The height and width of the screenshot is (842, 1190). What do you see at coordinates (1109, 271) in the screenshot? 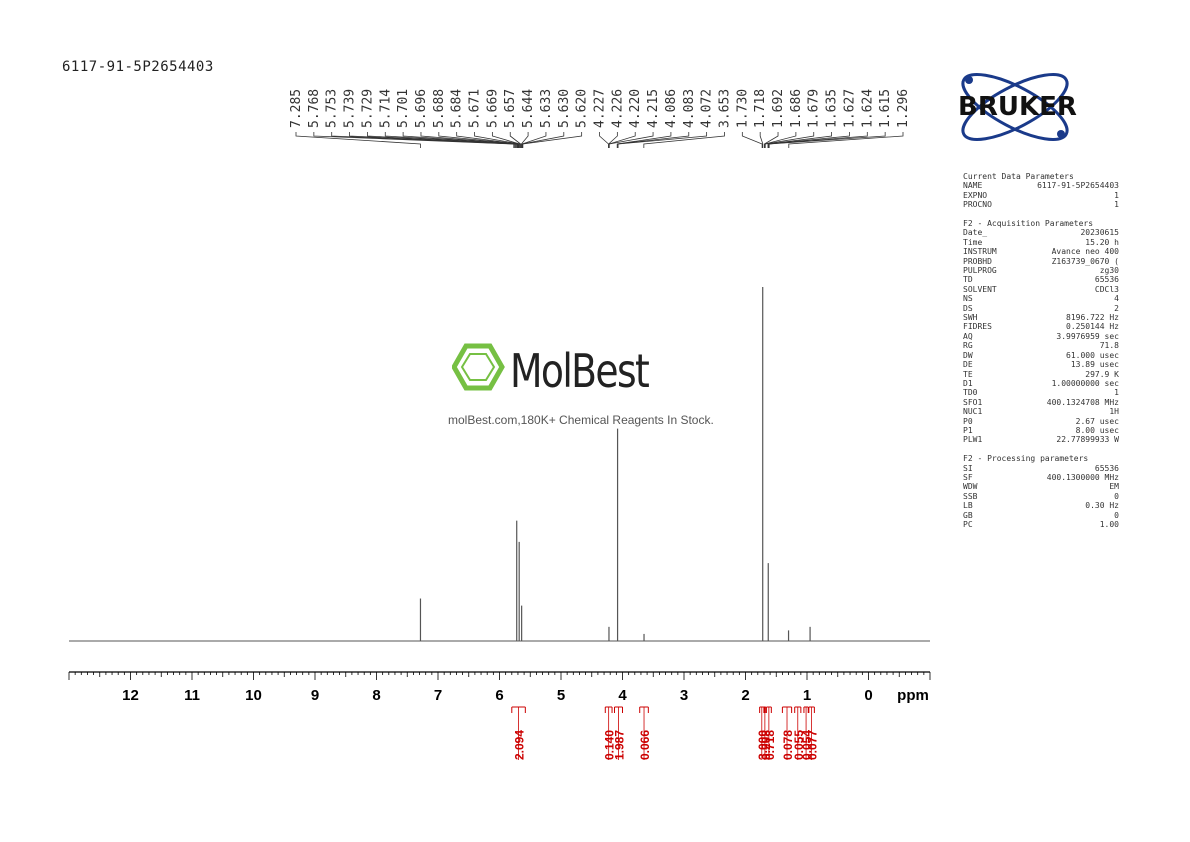
I see `param-value: zg30` at bounding box center [1109, 271].